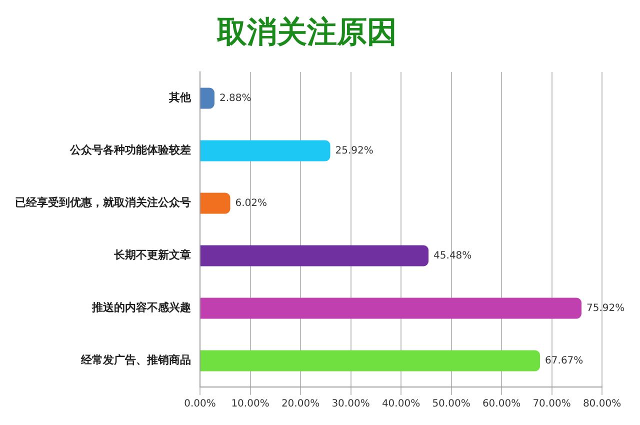 Image resolution: width=640 pixels, height=425 pixels. What do you see at coordinates (605, 308) in the screenshot?
I see `data-label: 75.92%` at bounding box center [605, 308].